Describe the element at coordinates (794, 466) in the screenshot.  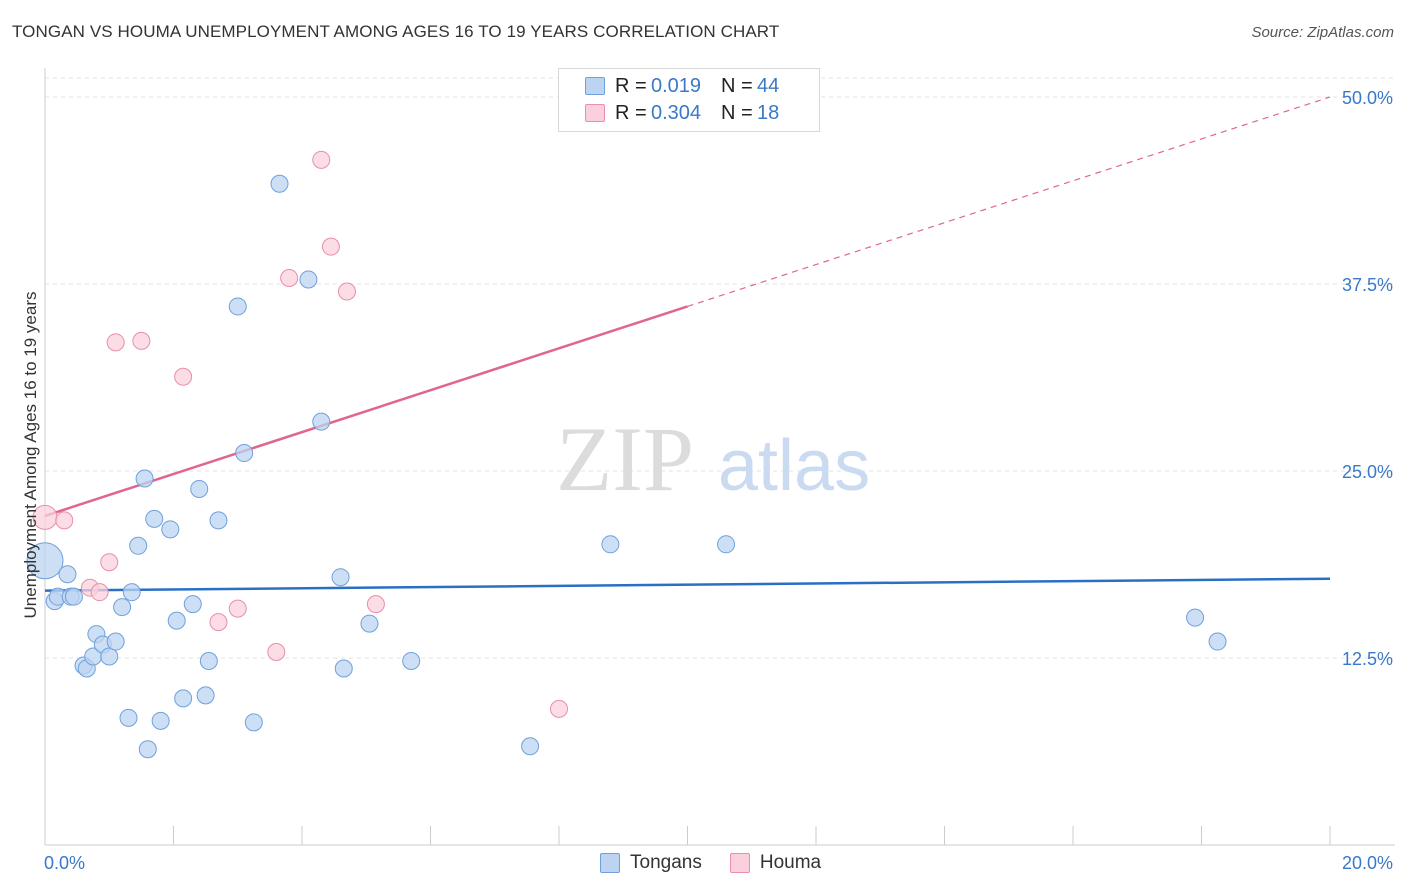
I see `watermark-atlas: atlas` at that location.